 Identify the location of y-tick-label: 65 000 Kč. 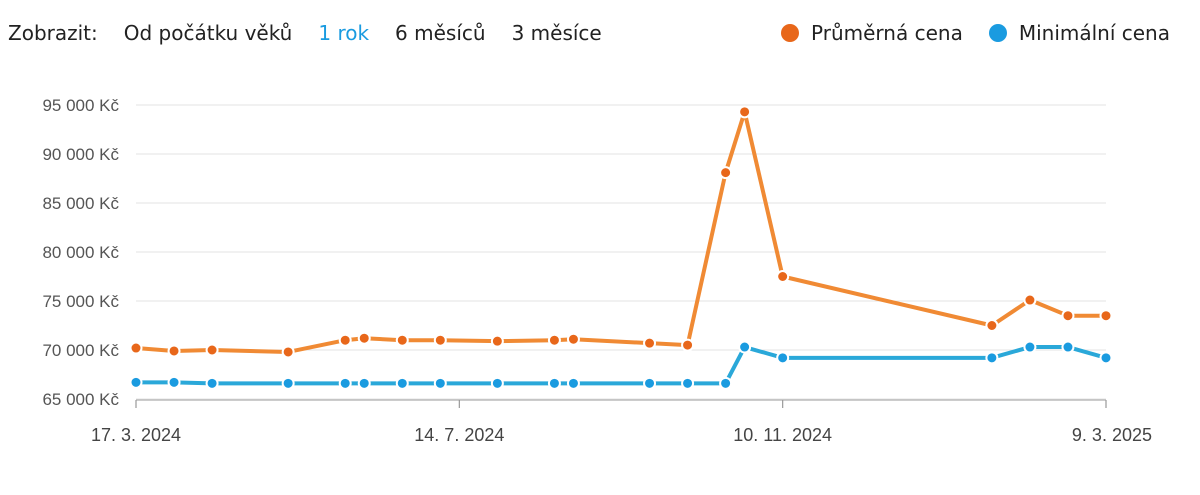
(80, 399).